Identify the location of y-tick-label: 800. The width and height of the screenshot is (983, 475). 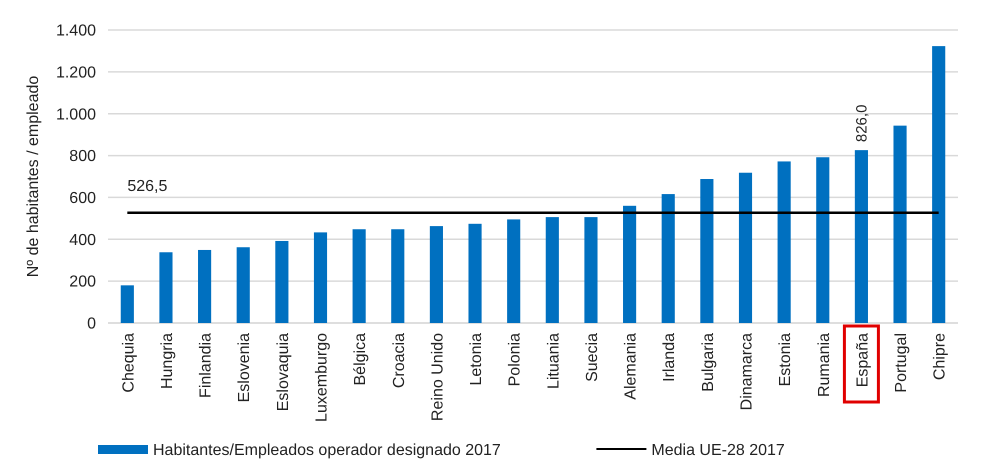
(82, 157).